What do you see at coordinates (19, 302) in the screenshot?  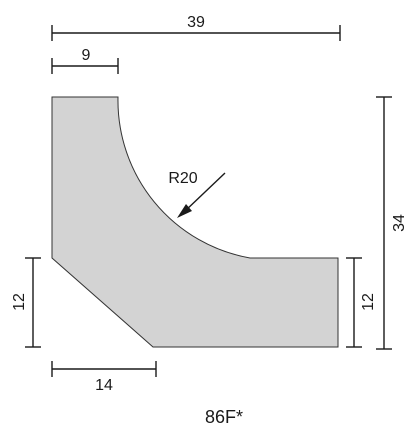 I see `left-height-label: 12` at bounding box center [19, 302].